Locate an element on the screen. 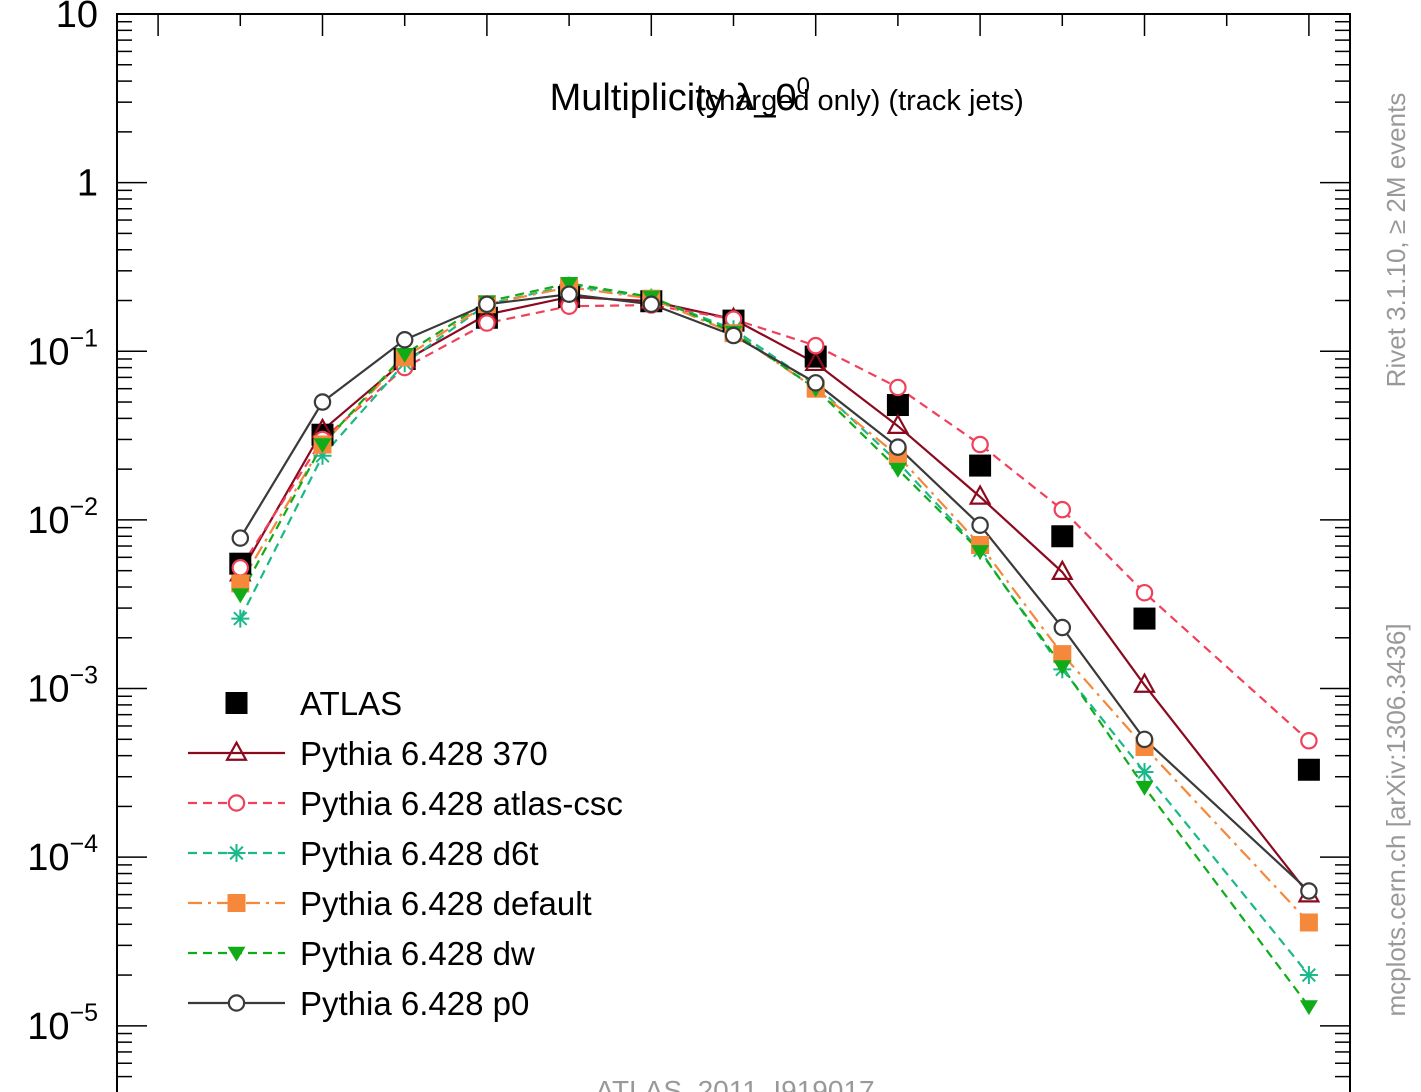  y-tick-label: 10⁻² is located at coordinates (62, 517).